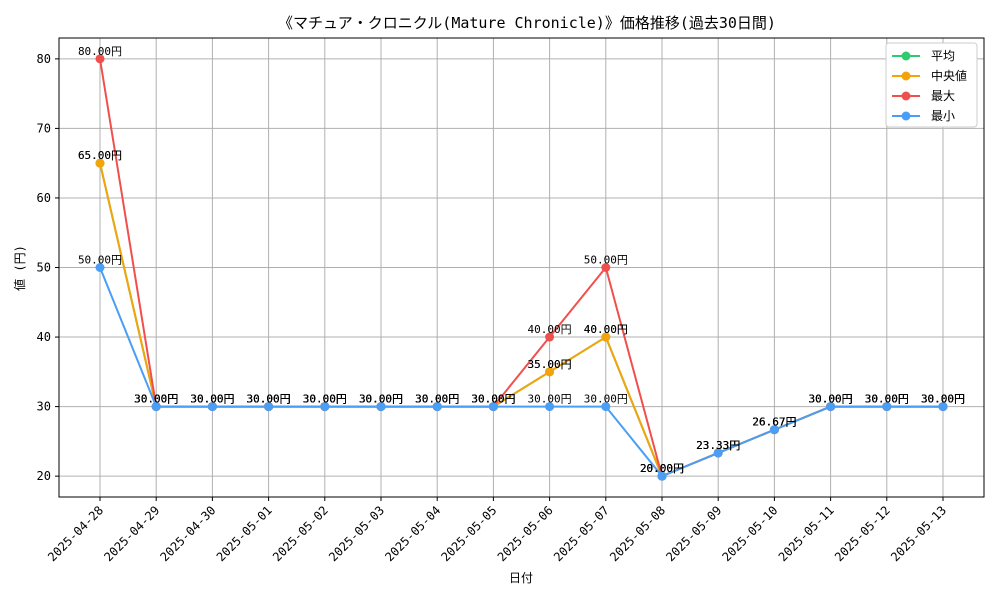 This screenshot has height=600, width=1000. I want to click on data-label: 35.00円, so click(550, 364).